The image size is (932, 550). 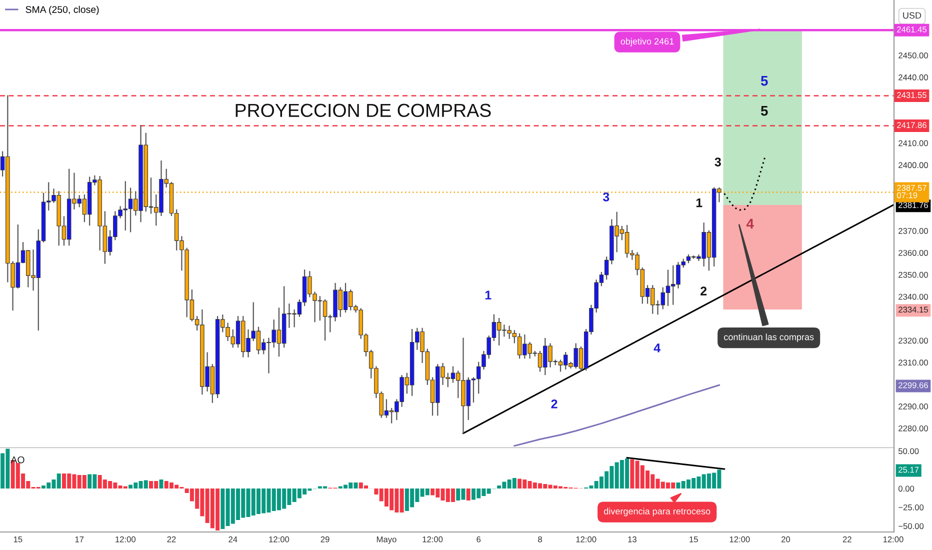 I want to click on x-tick-label: 20, so click(x=786, y=539).